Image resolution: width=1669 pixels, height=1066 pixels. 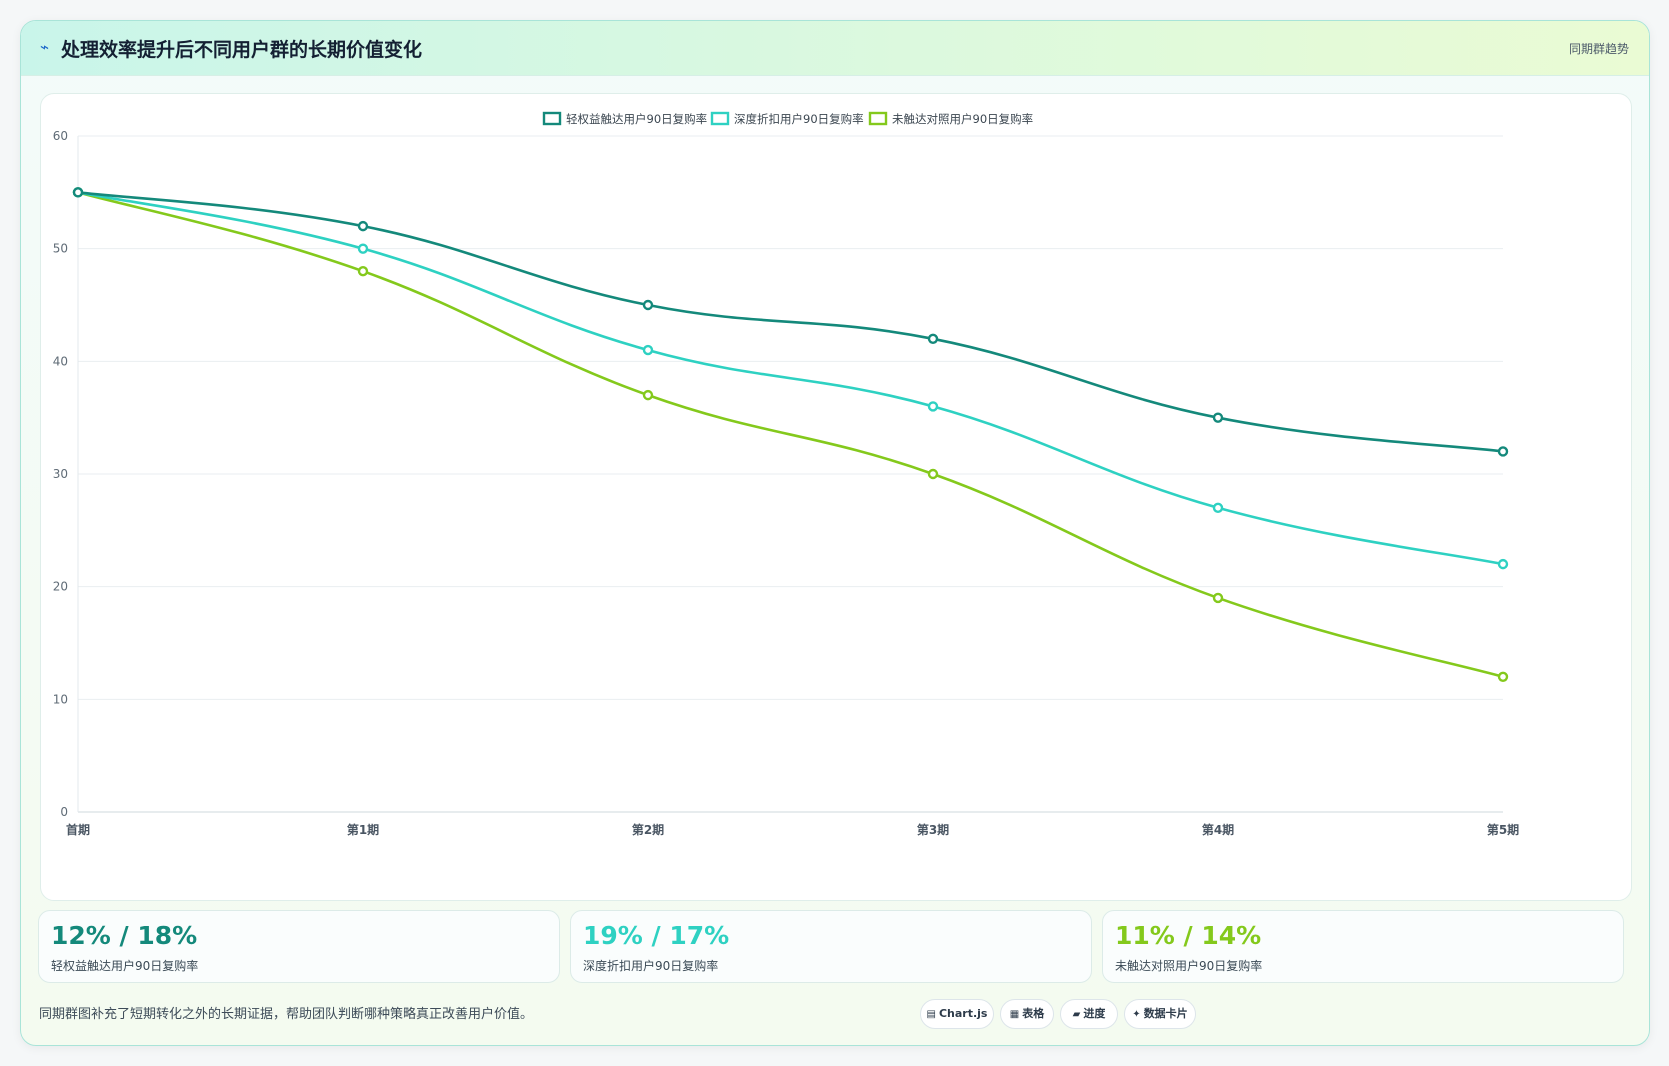 I want to click on y-tick-label: 50, so click(x=60, y=249).